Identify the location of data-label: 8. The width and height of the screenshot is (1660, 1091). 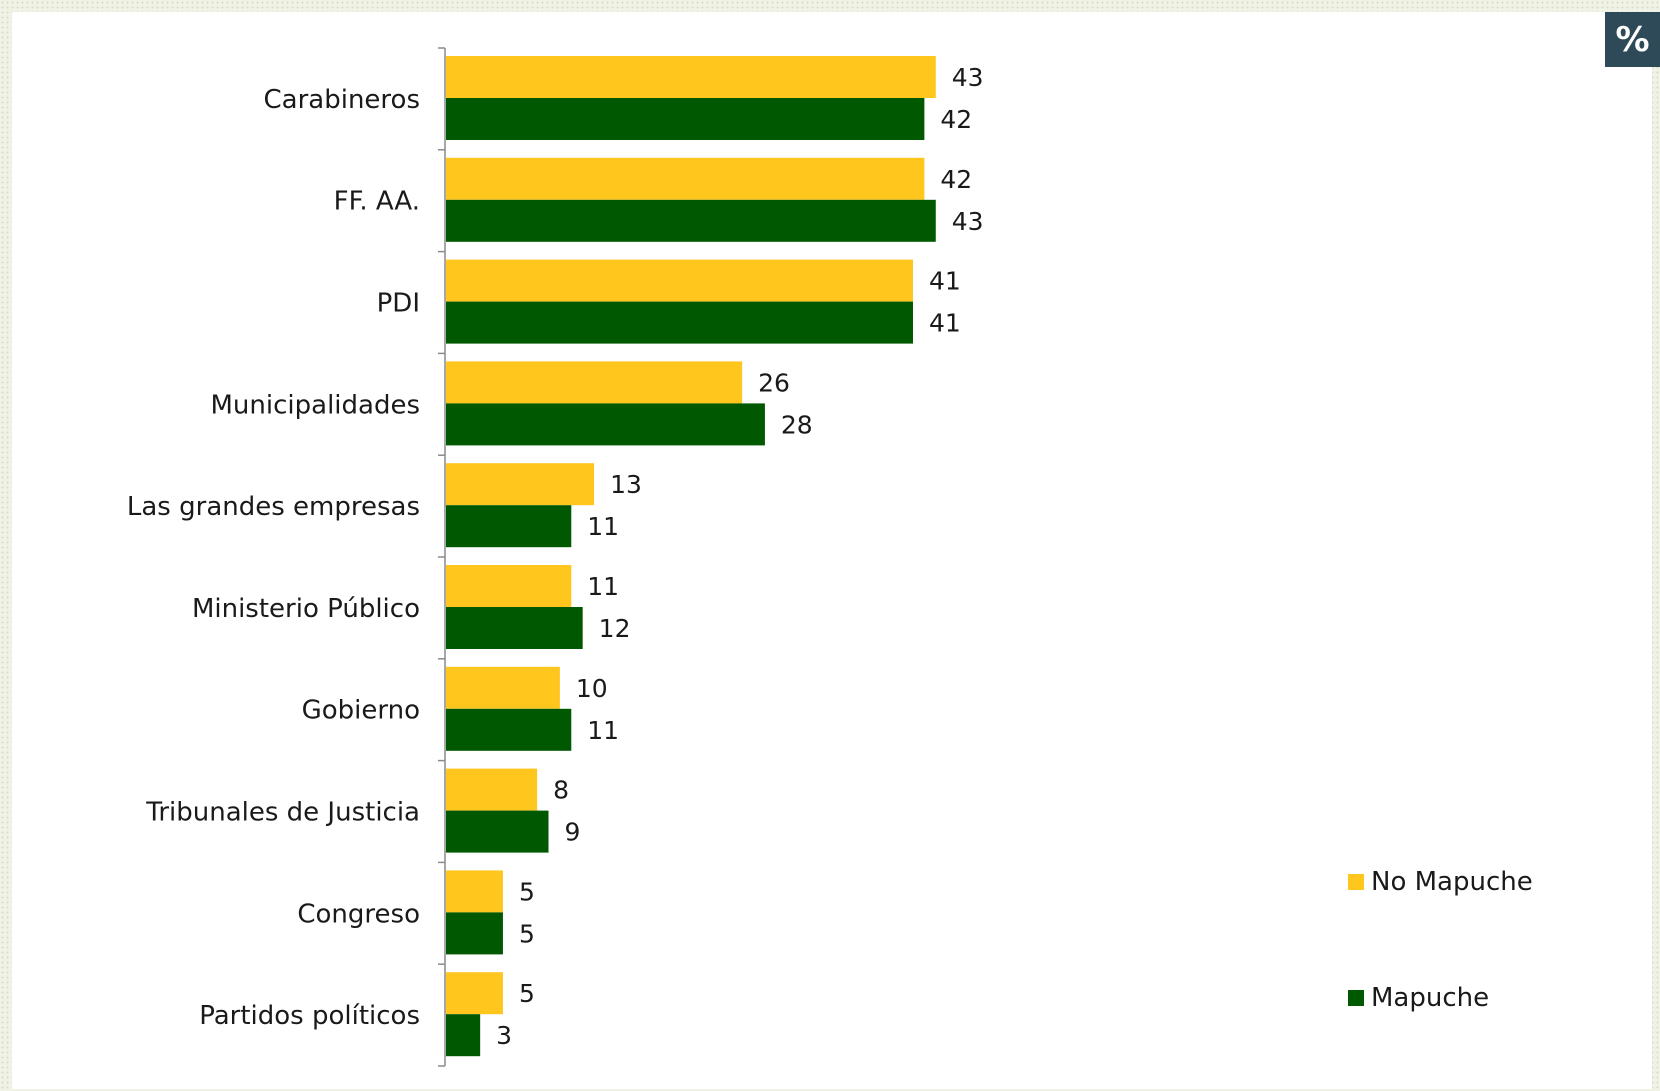
(561, 790).